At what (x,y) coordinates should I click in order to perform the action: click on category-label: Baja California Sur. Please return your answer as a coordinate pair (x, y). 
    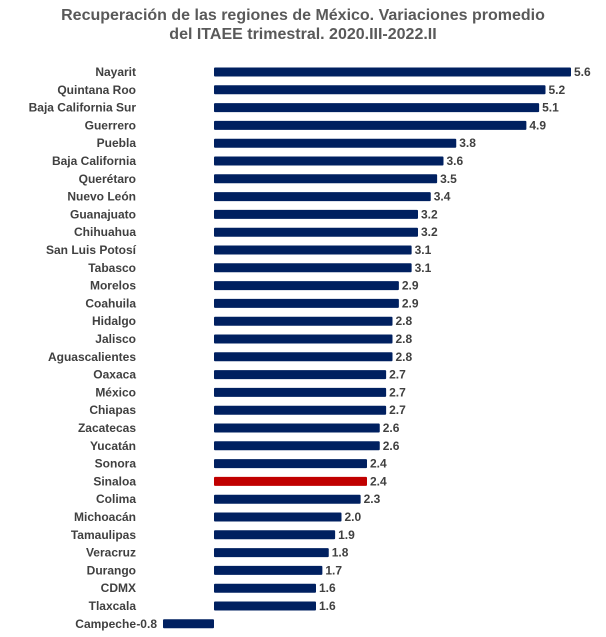
    Looking at the image, I should click on (83, 108).